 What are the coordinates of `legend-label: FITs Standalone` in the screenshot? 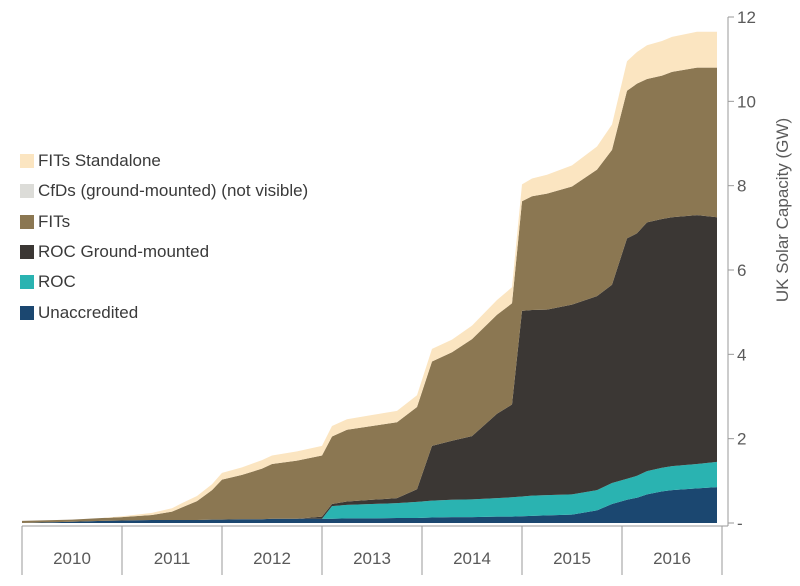 It's located at (99, 161).